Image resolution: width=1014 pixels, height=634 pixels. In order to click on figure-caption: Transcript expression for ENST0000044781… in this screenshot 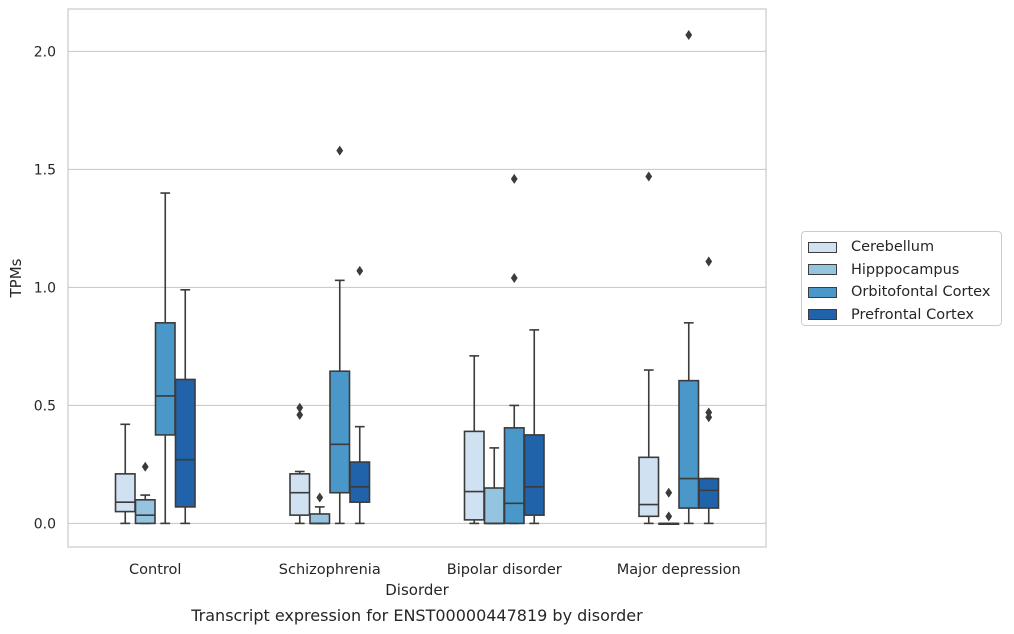, I will do `click(417, 615)`.